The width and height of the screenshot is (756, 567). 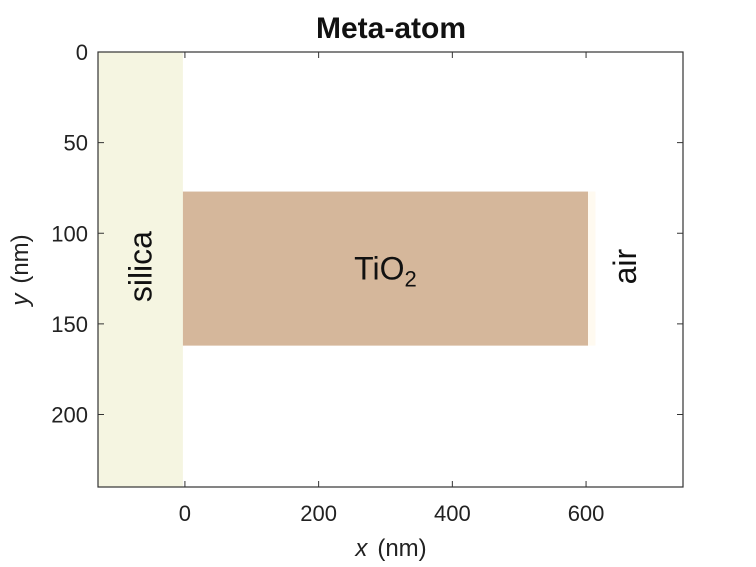 I want to click on x-tick-label: 0, so click(x=185, y=513).